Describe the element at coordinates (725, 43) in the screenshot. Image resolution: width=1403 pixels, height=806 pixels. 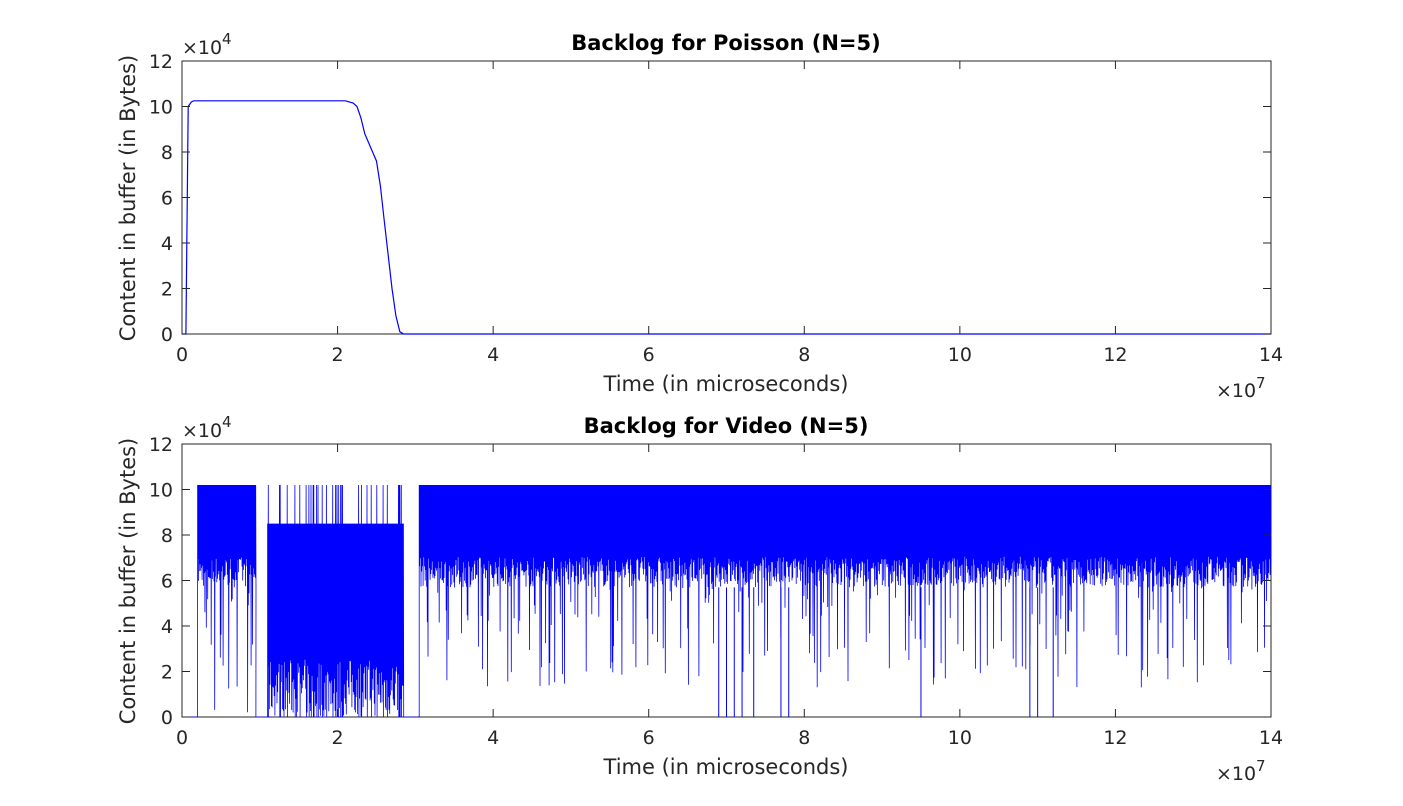
I see `chart-title: Backlog for Poisson (N=5)` at that location.